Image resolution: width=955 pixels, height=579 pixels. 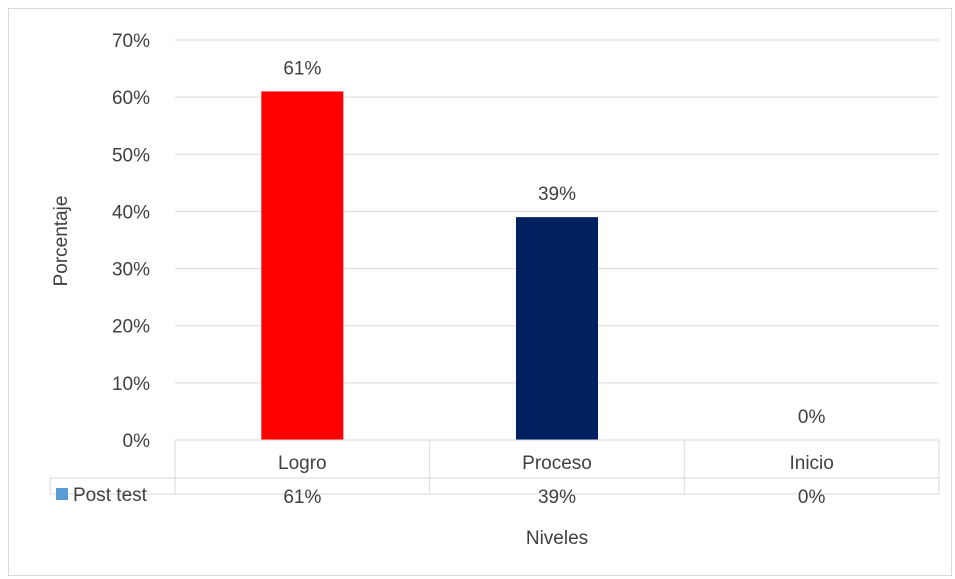 What do you see at coordinates (131, 98) in the screenshot?
I see `y-tick-label: 60%` at bounding box center [131, 98].